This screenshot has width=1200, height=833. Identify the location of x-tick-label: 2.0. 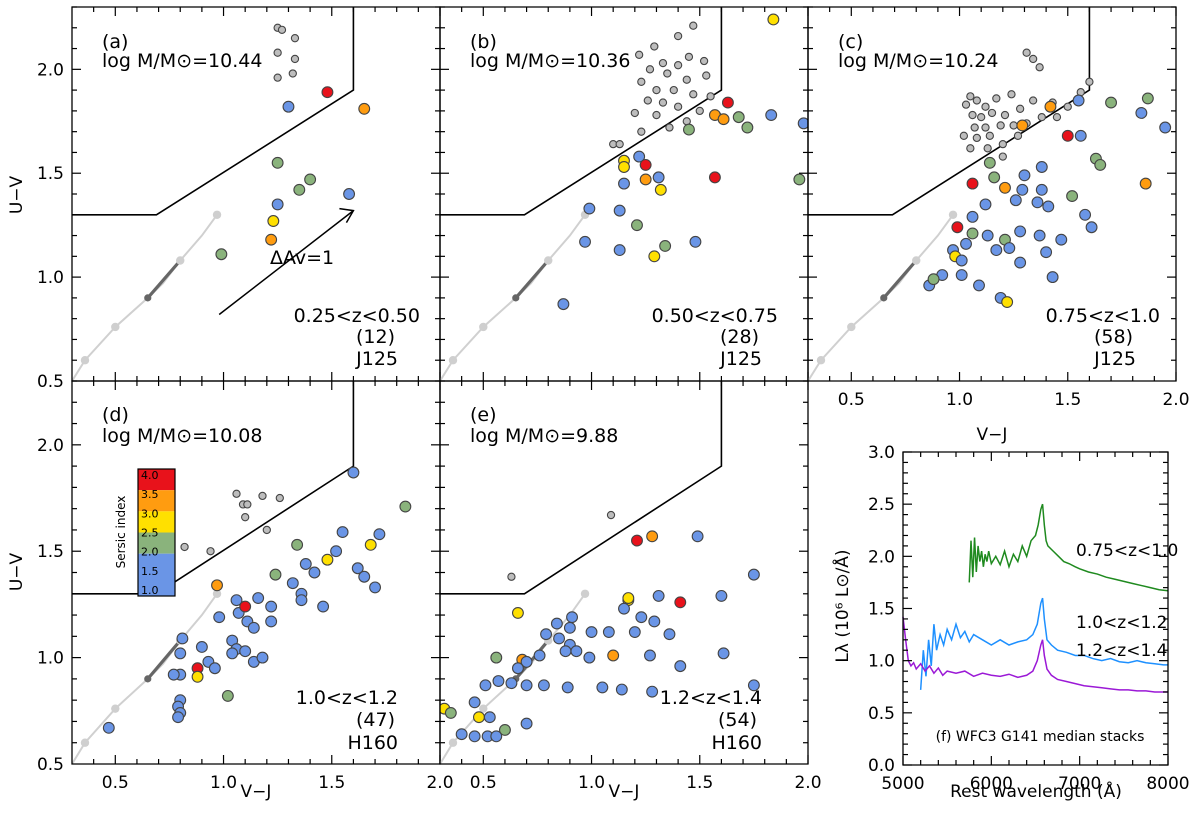
(439, 783).